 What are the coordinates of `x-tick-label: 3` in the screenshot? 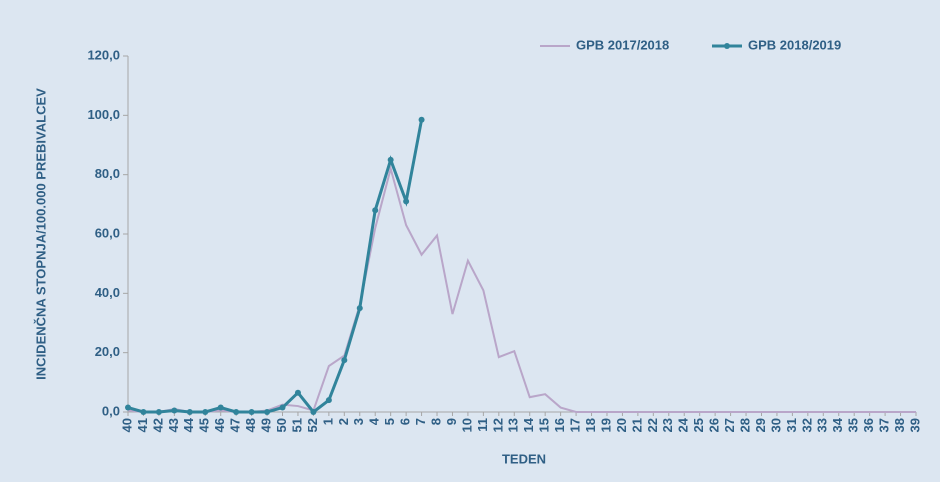 It's located at (358, 421).